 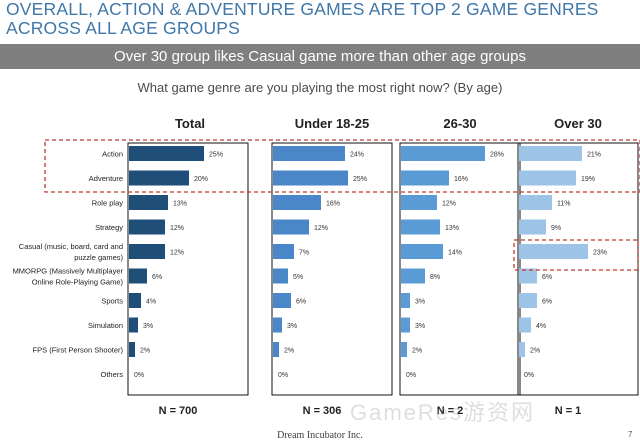 What do you see at coordinates (594, 155) in the screenshot?
I see `data-label: 21%` at bounding box center [594, 155].